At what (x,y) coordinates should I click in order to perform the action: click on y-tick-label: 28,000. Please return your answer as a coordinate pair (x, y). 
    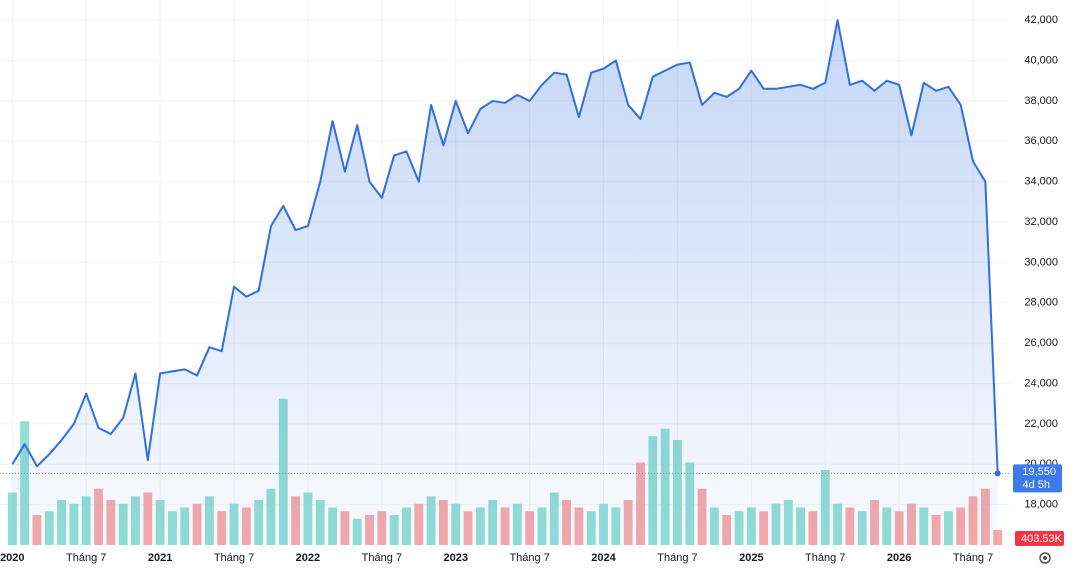
    Looking at the image, I should click on (1041, 303).